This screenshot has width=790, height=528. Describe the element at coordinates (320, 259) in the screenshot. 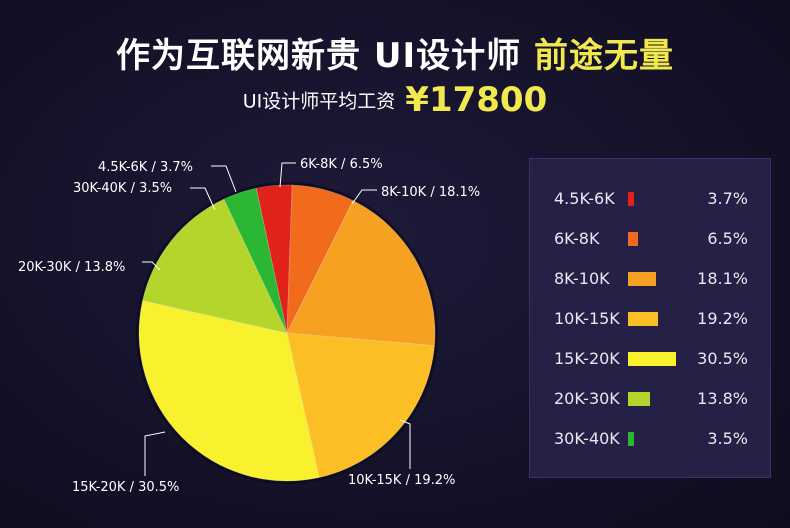

I see `pie-slice-6k-8k` at that location.